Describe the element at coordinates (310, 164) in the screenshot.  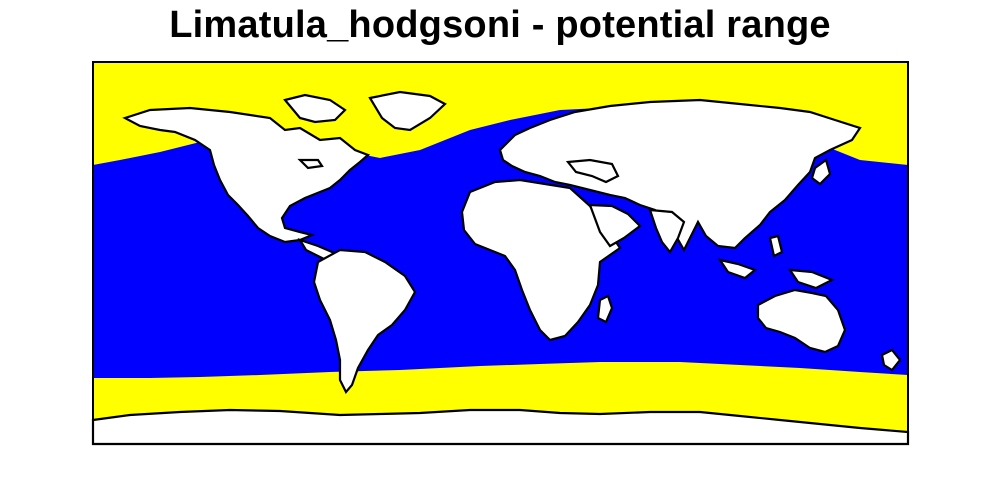
I see `hudson-bay-island` at that location.